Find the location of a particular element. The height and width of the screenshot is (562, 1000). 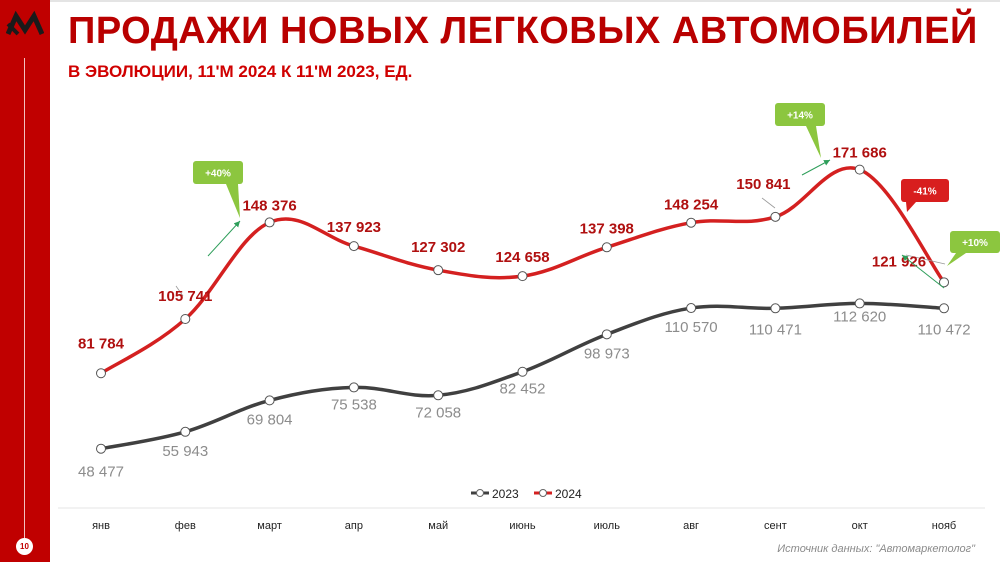

x-tick-label: июль is located at coordinates (607, 526).